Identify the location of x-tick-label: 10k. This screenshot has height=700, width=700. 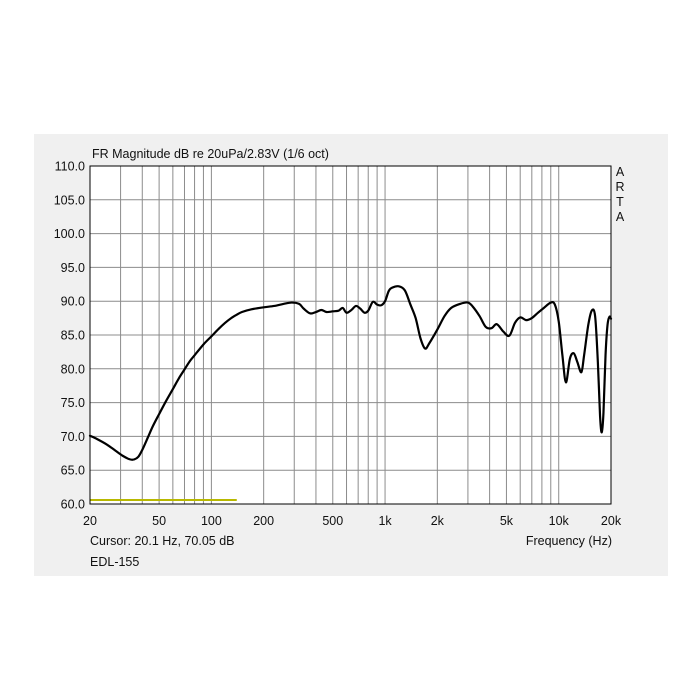
(559, 521).